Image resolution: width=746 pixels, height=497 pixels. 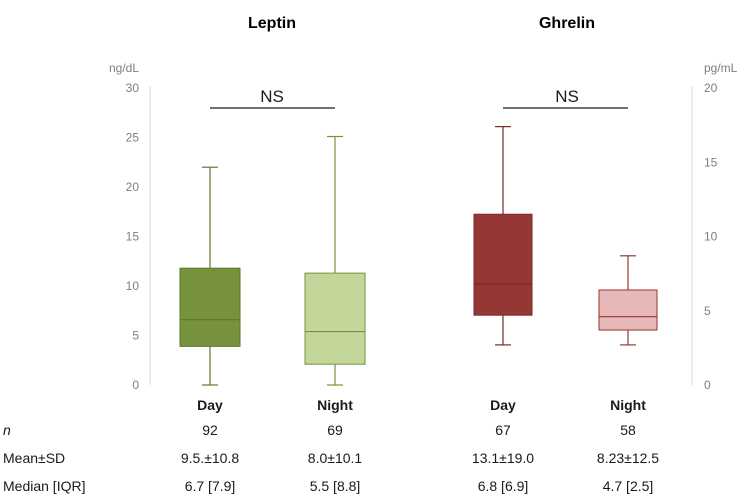 I want to click on stat-value: 6.7 [7.9], so click(x=210, y=486).